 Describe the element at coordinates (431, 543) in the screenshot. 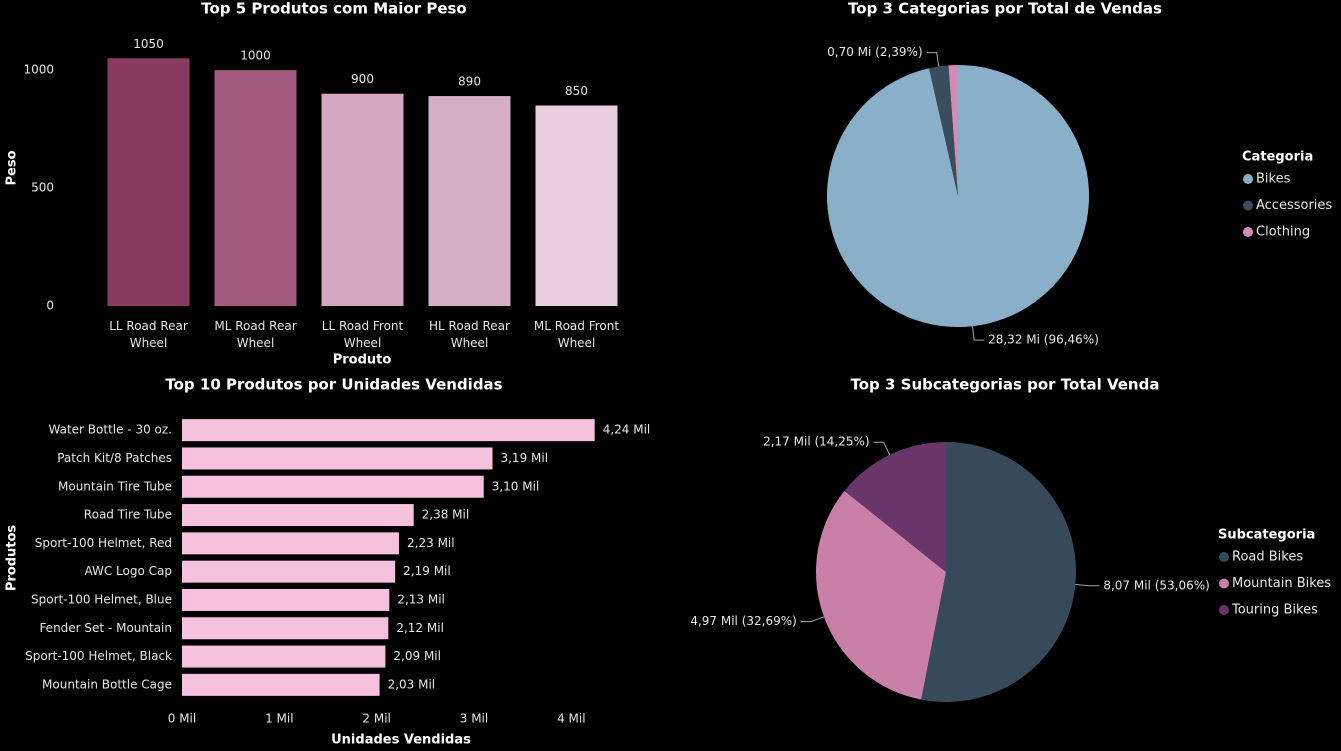

I see `value-label: 2,23 Mil` at that location.